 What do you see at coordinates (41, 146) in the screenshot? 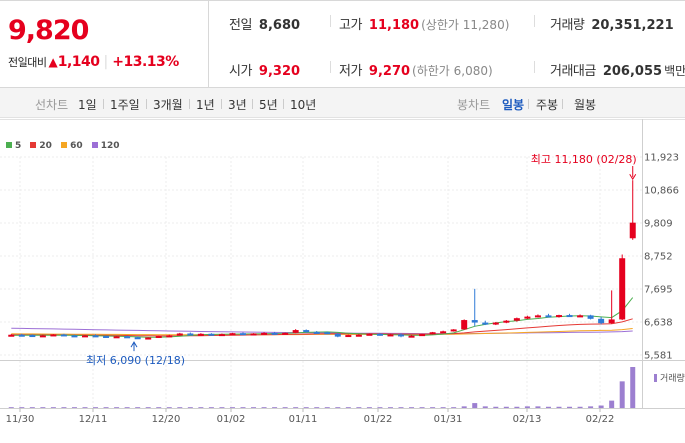
I see `legend-ma20: 20` at bounding box center [41, 146].